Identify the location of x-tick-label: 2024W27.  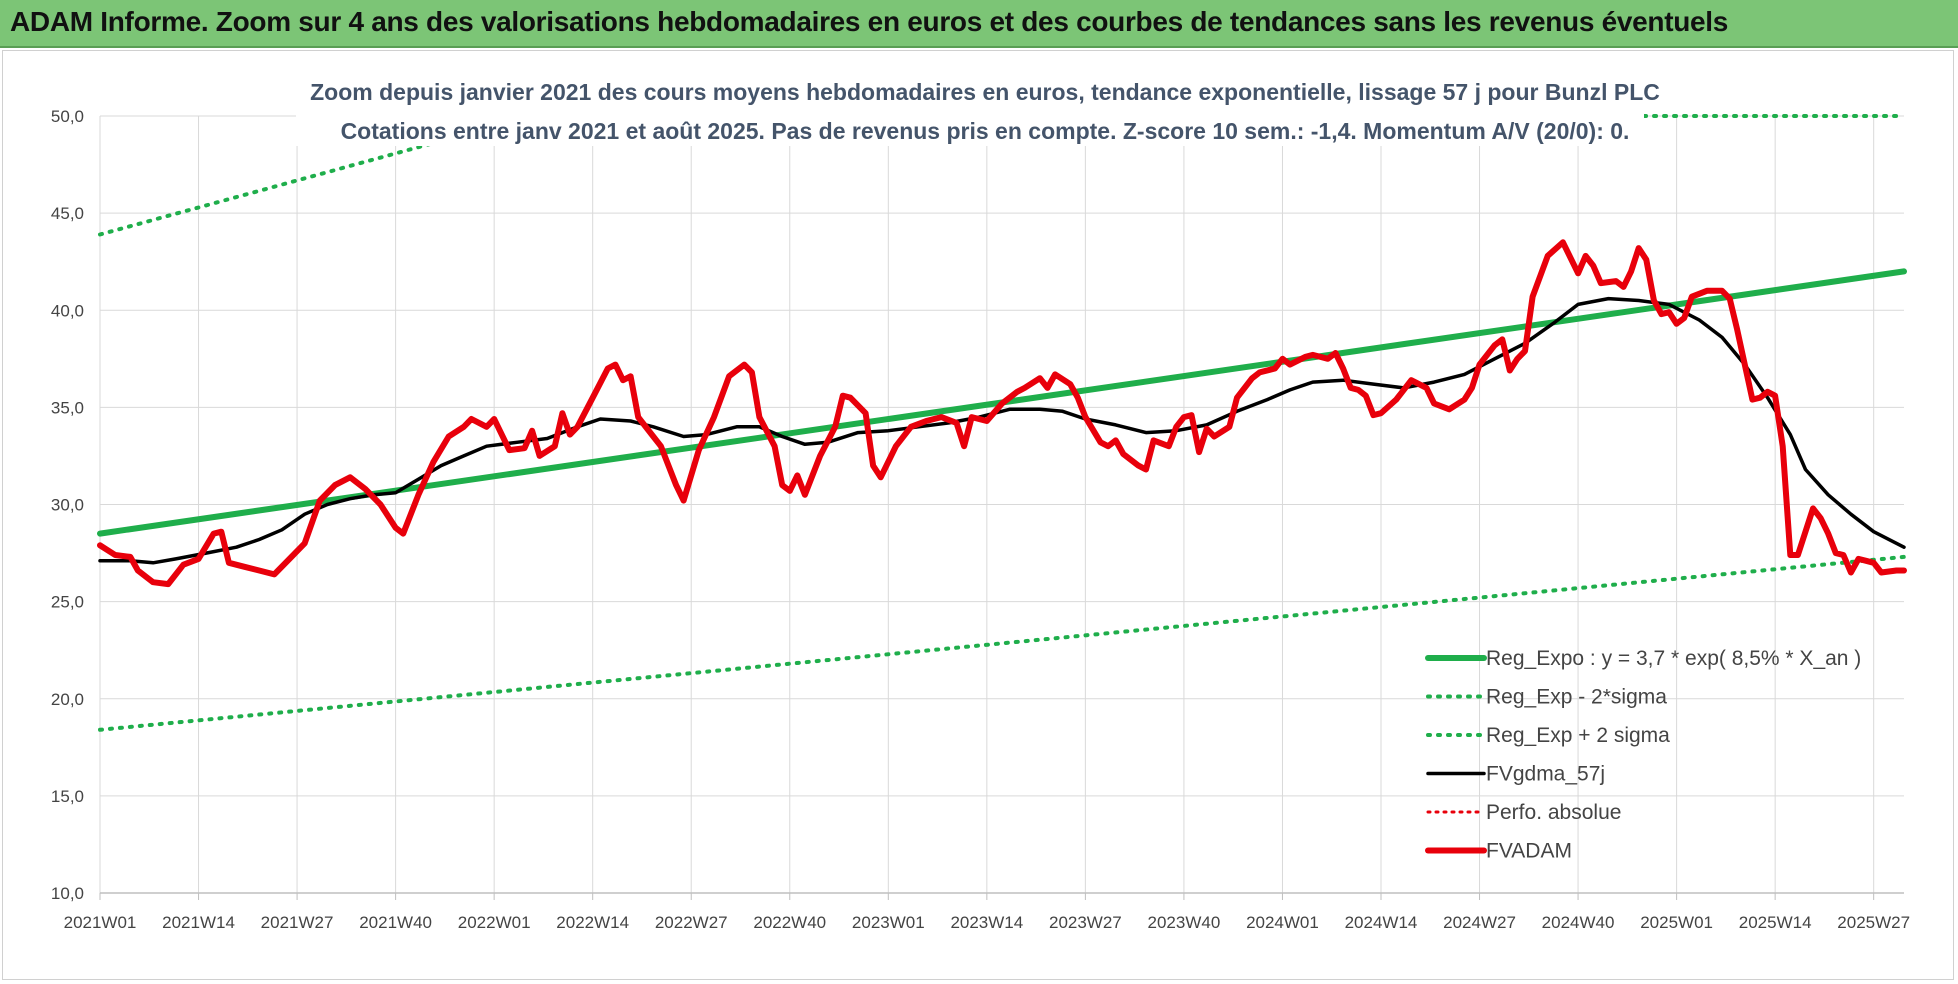
(1479, 922).